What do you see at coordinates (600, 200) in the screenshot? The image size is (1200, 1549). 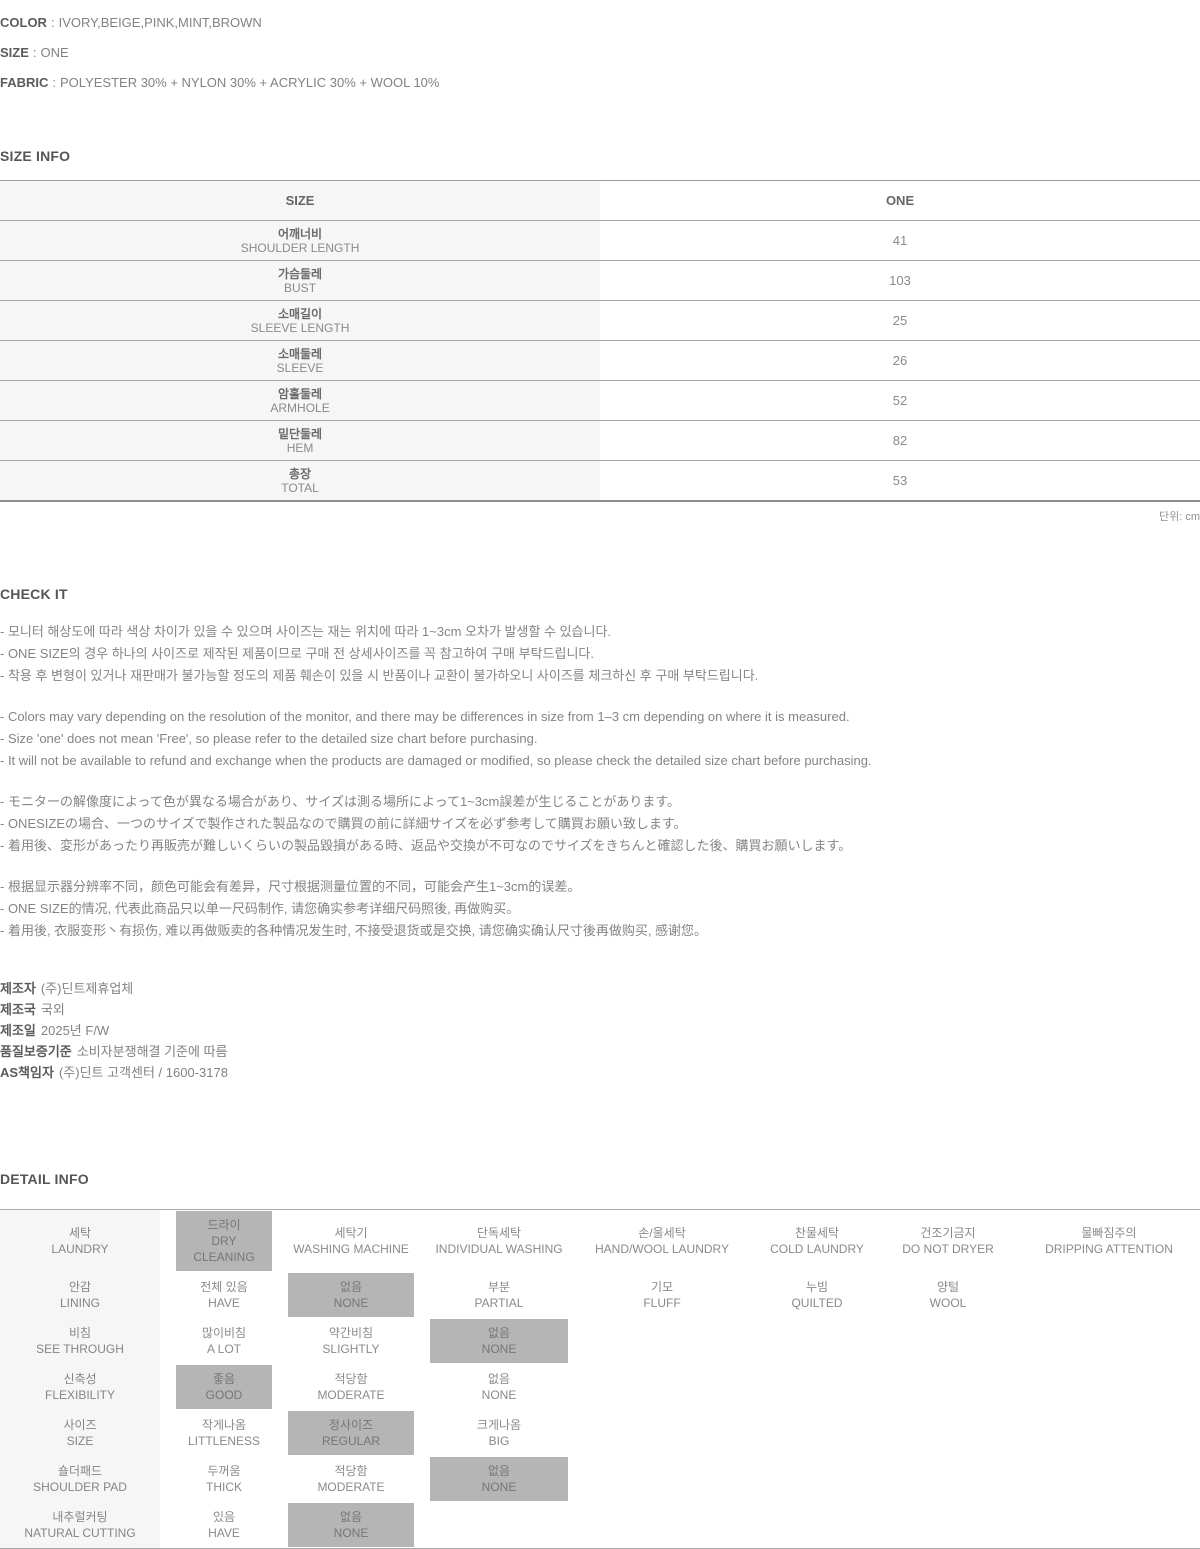 I see `size-table-header-row: SIZE ONE` at bounding box center [600, 200].